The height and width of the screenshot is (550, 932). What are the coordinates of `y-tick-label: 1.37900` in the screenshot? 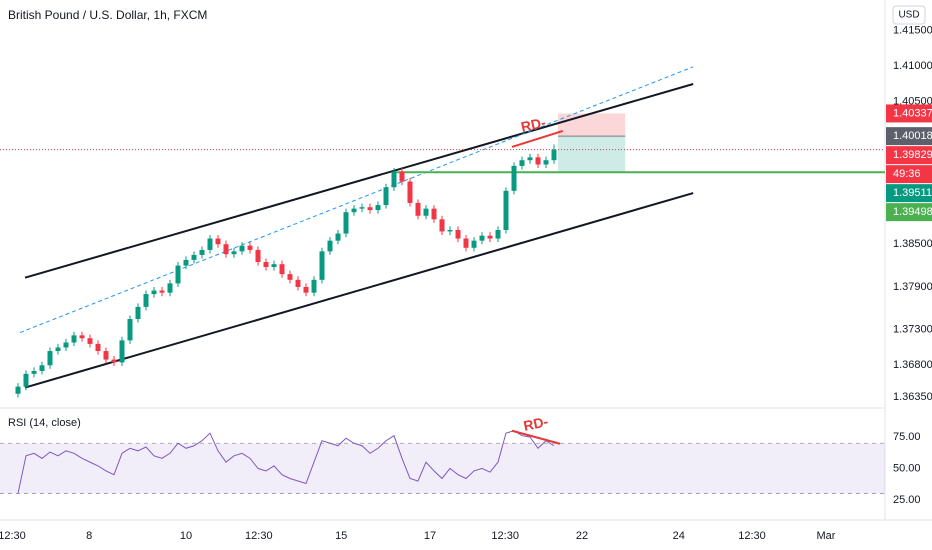 It's located at (912, 287).